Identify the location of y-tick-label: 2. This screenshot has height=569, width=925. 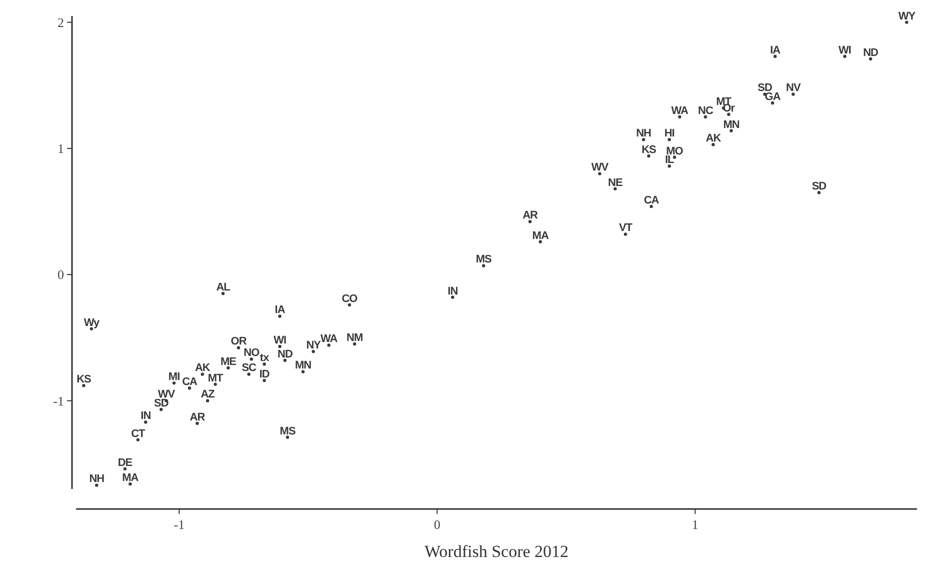
(61, 22).